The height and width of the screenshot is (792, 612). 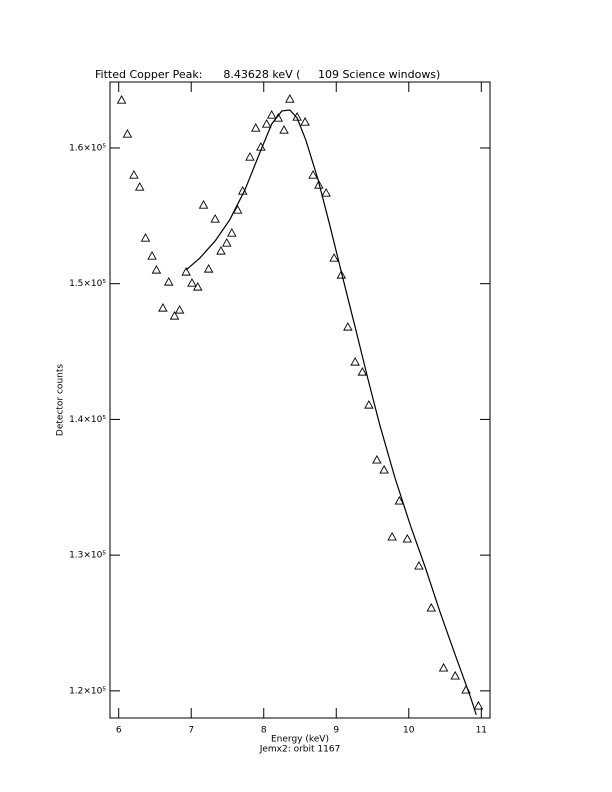 I want to click on x-tick-label: 10, so click(x=409, y=731).